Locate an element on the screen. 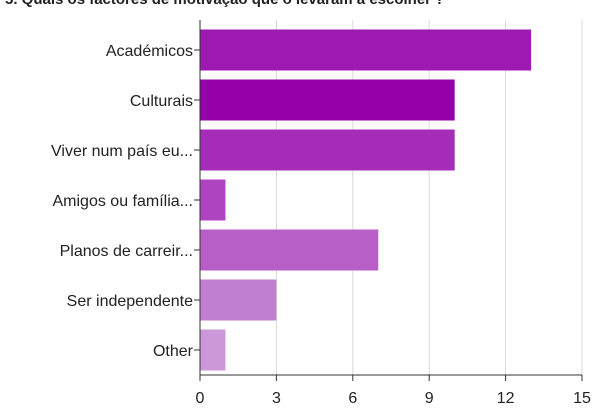 The image size is (597, 412). category-label-1: Culturais is located at coordinates (161, 101).